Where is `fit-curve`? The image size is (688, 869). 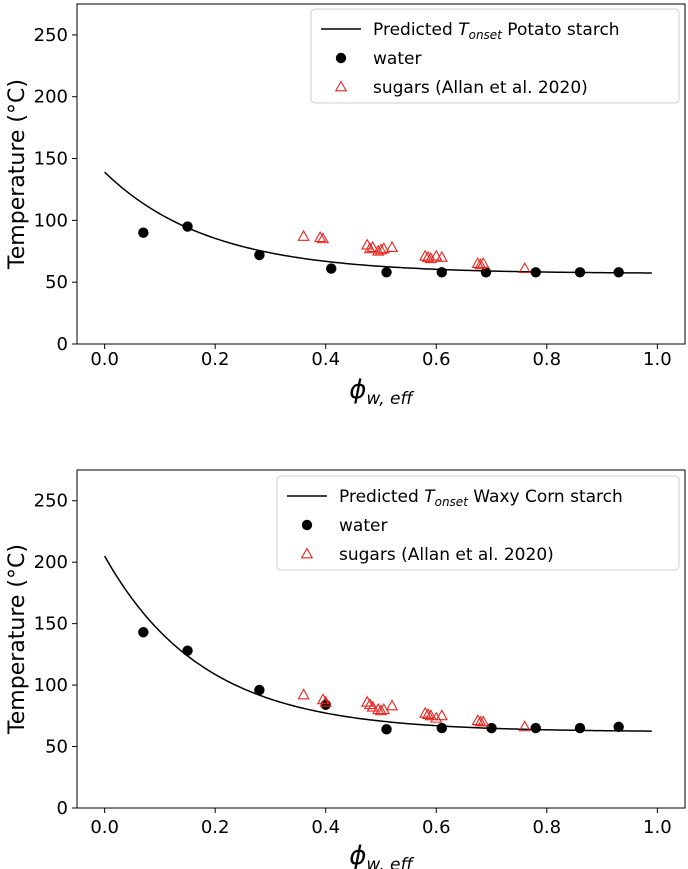
fit-curve is located at coordinates (378, 222).